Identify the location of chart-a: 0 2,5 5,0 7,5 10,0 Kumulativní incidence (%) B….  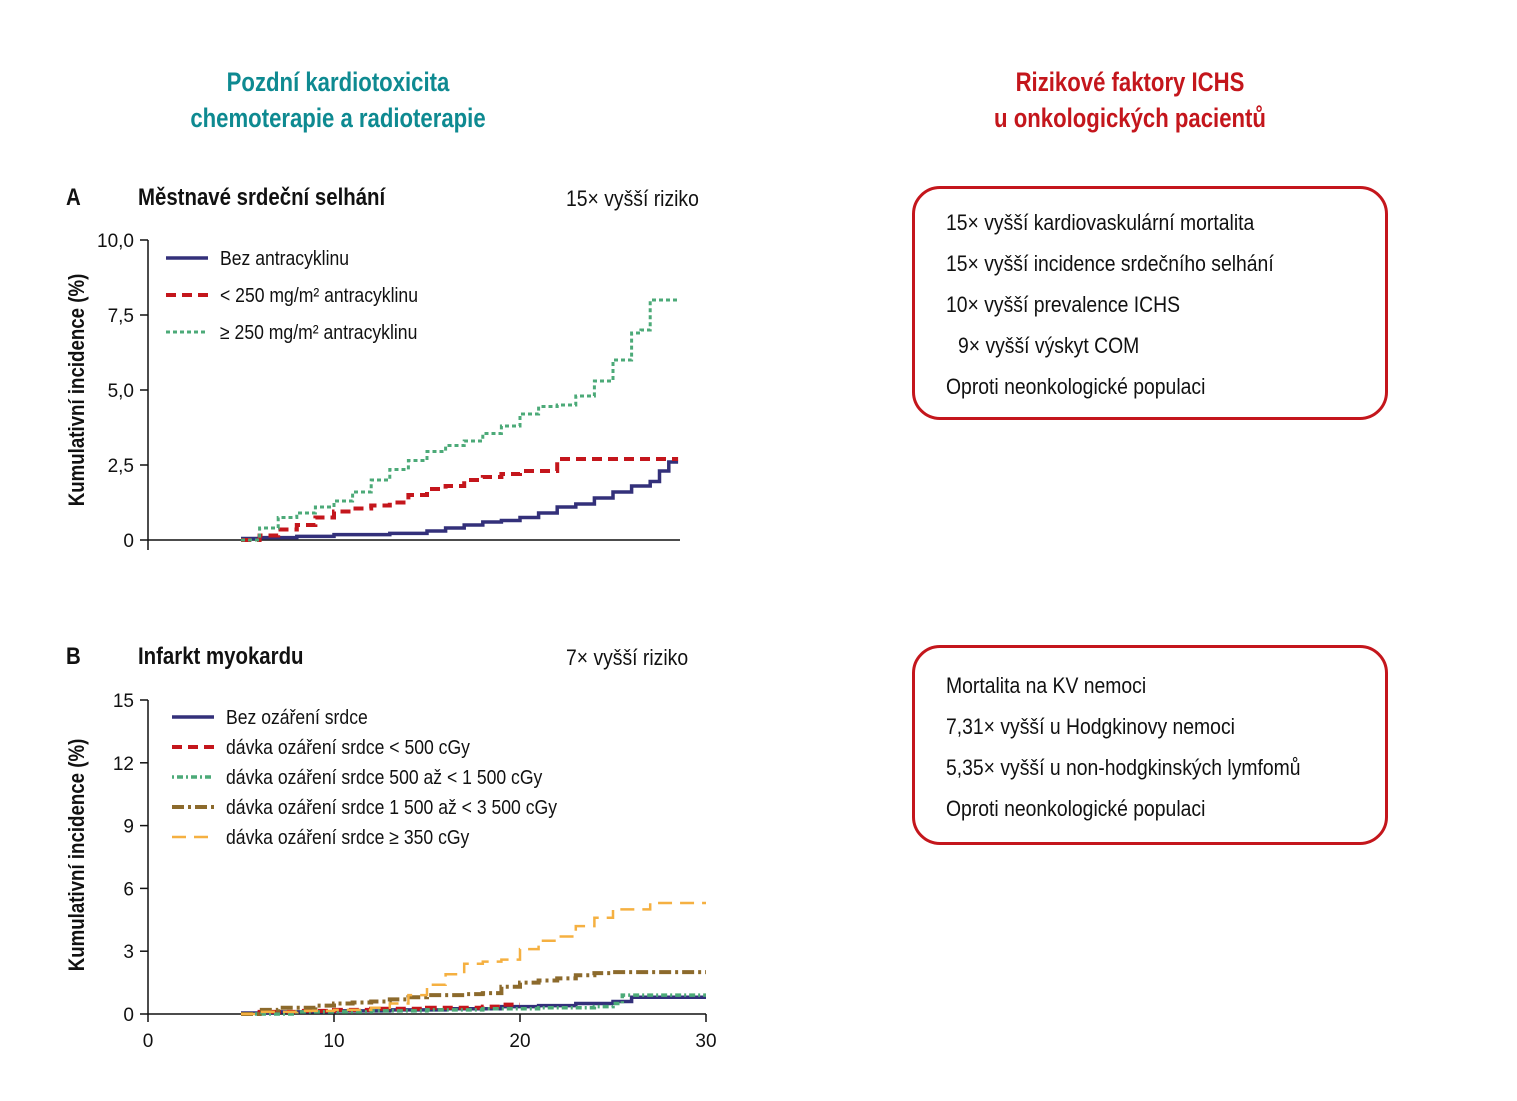
(373, 391).